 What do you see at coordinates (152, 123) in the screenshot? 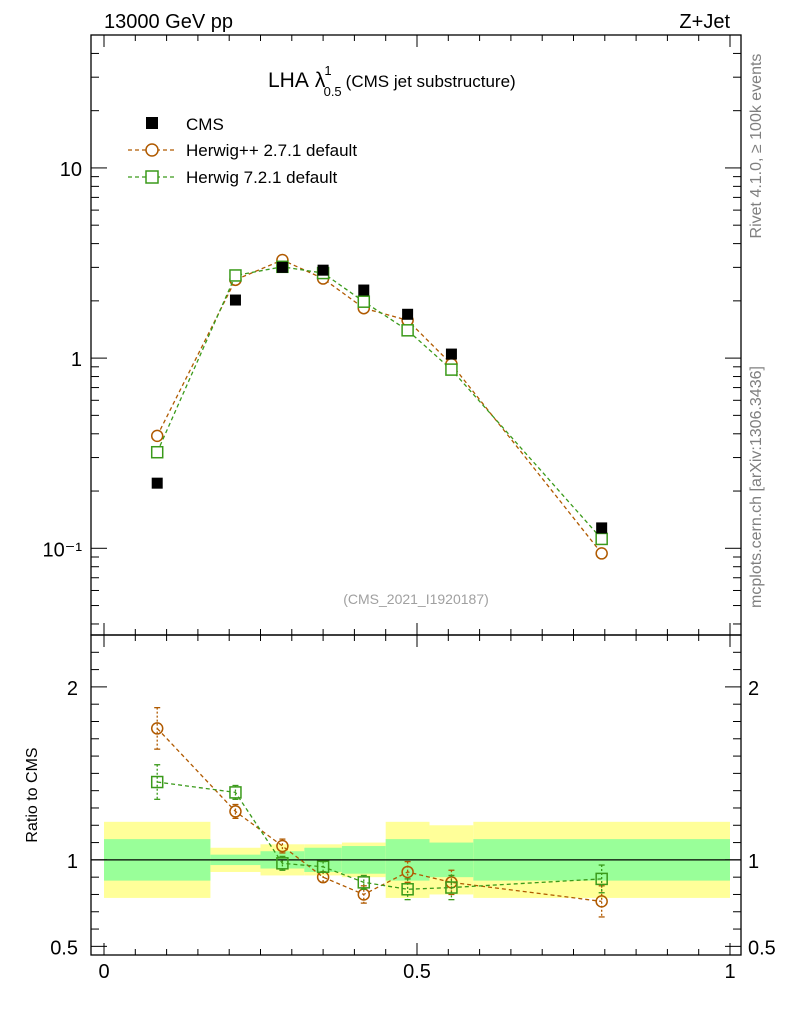
I see `legend-marker-cms` at bounding box center [152, 123].